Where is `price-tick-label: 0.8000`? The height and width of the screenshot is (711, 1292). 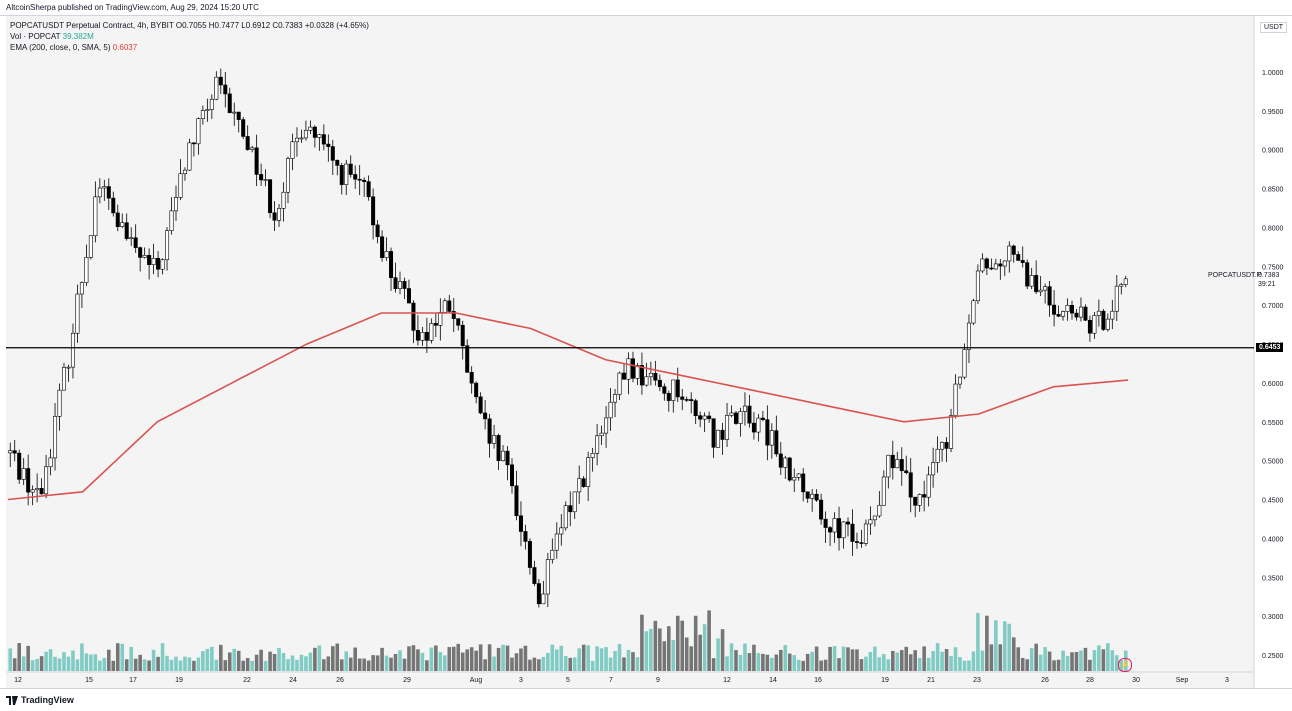
price-tick-label: 0.8000 is located at coordinates (1273, 228).